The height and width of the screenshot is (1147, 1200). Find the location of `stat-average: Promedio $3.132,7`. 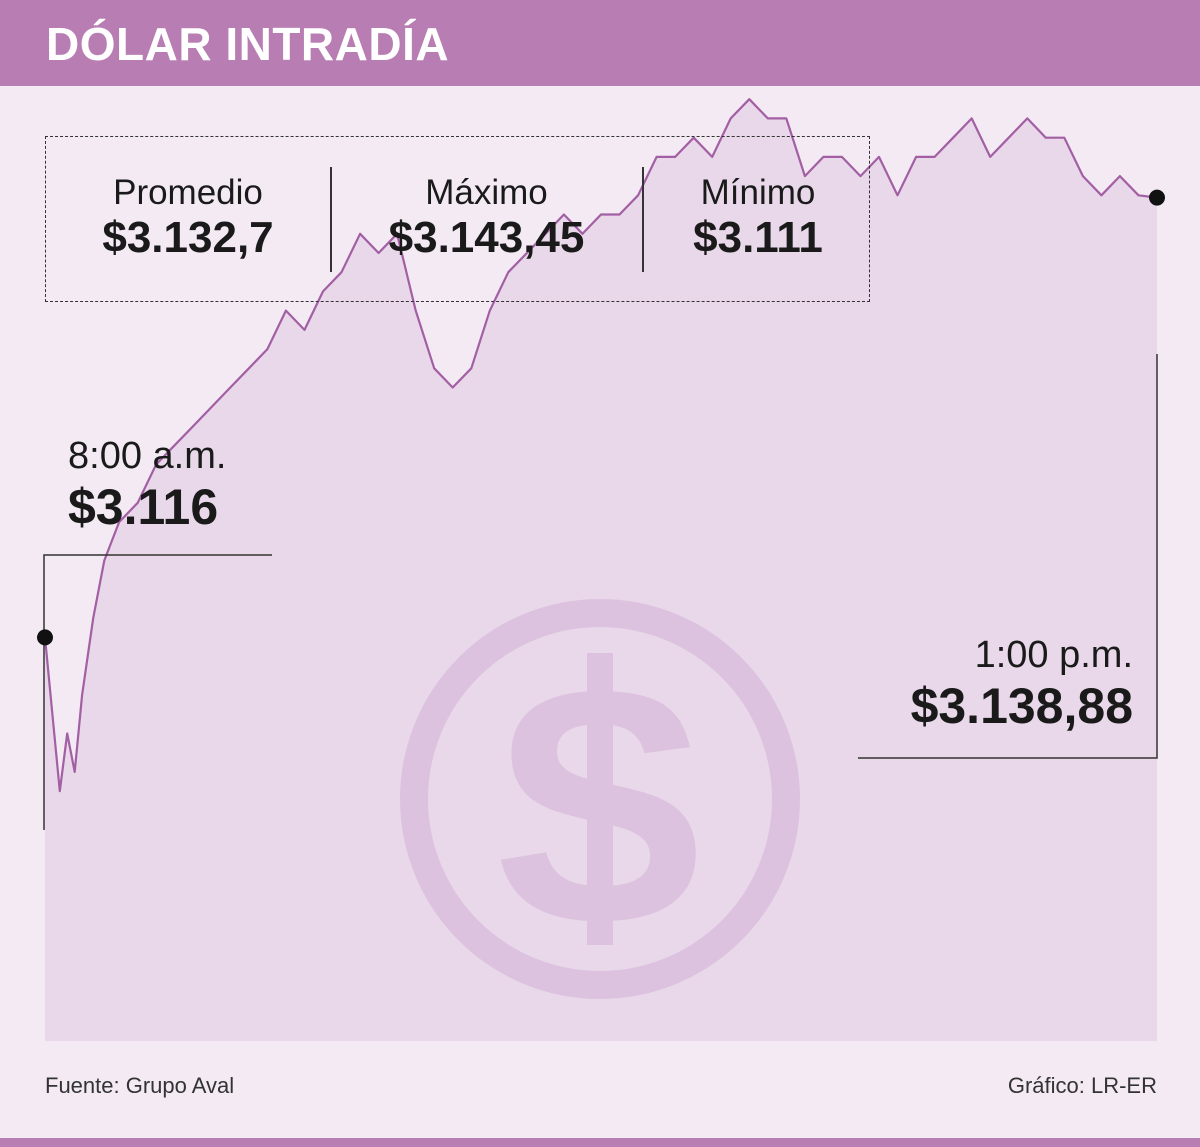

stat-average: Promedio $3.132,7 is located at coordinates (188, 218).